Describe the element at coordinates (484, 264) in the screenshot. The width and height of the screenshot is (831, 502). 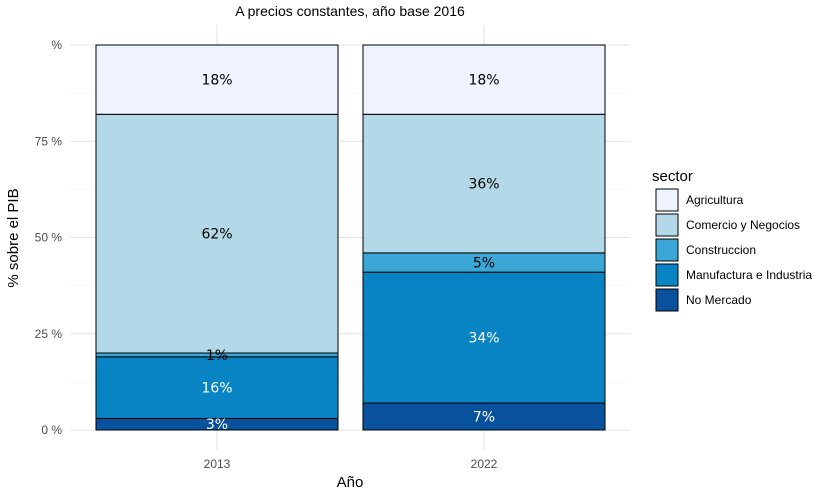
I see `segment-label: 5%` at that location.